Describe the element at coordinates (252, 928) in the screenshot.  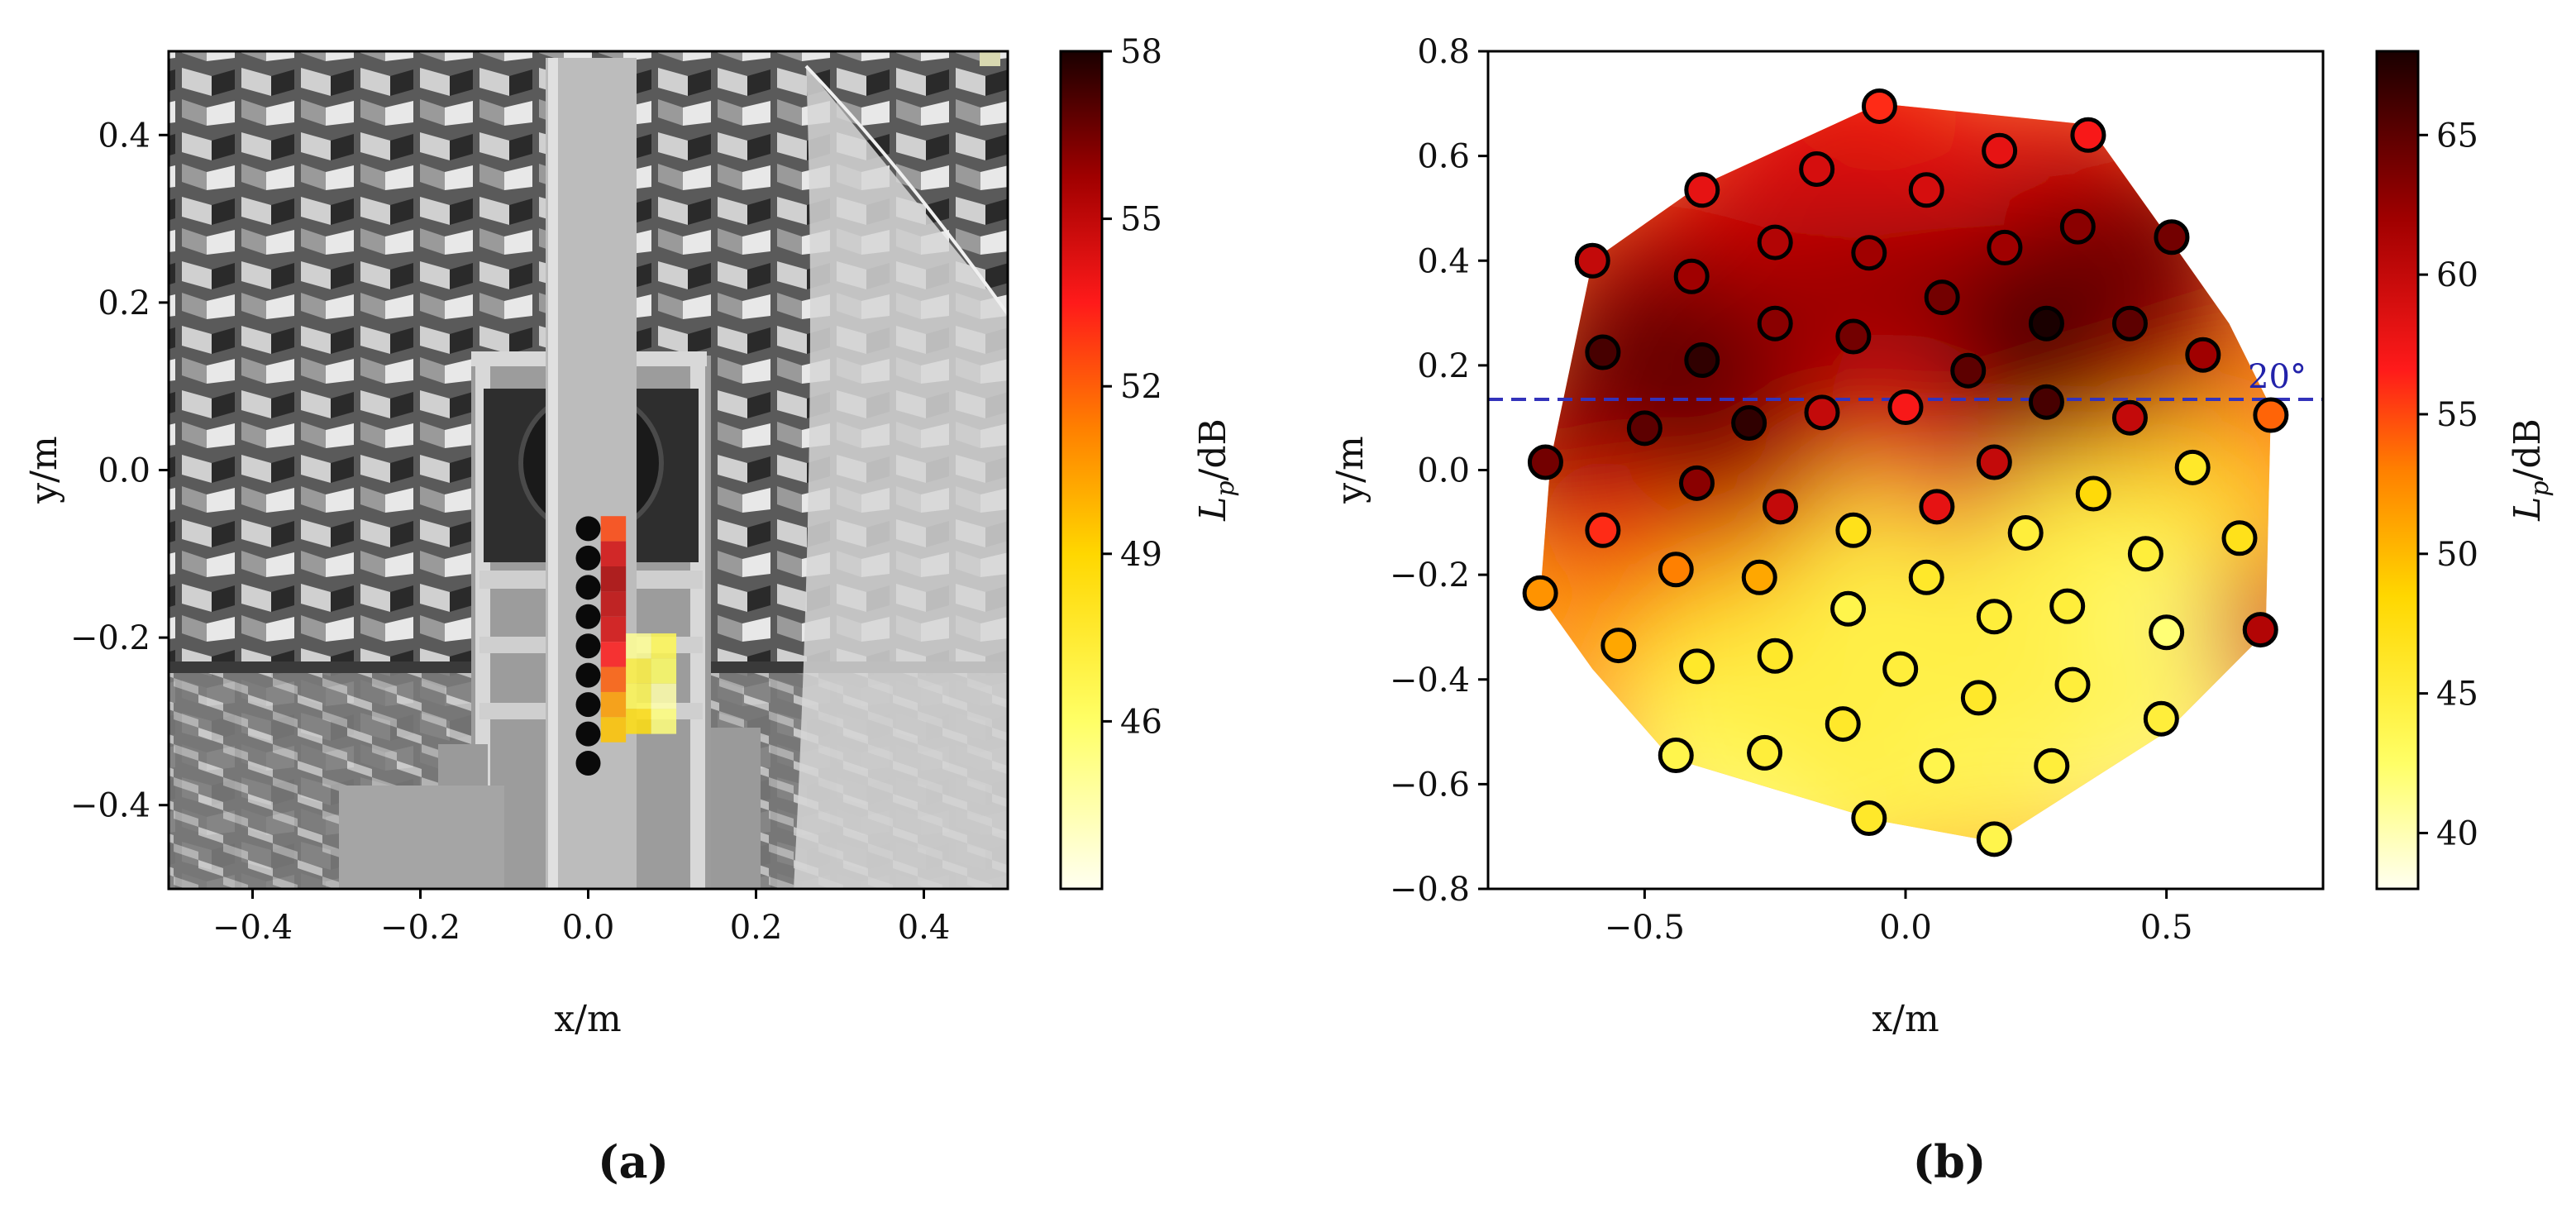
I see `x-tick-label: −0.4` at that location.